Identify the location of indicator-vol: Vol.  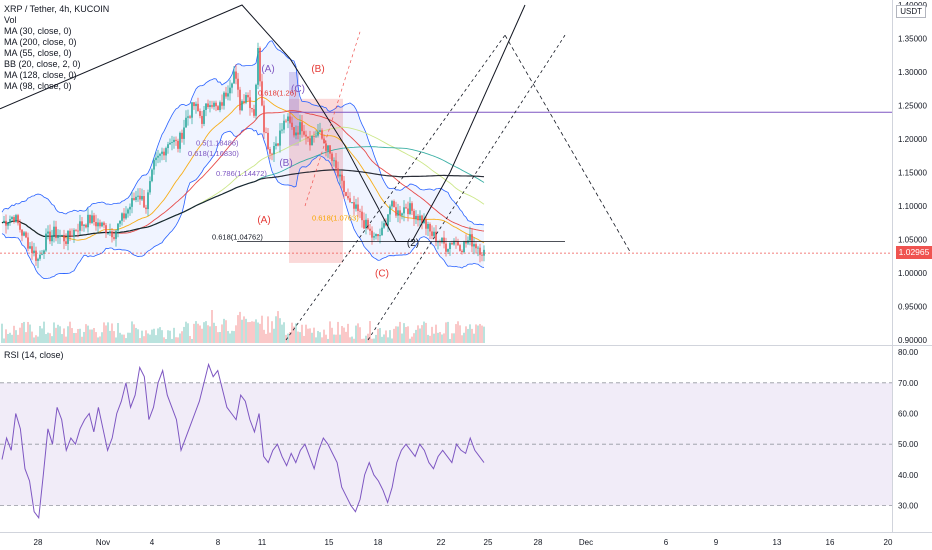
(10, 20).